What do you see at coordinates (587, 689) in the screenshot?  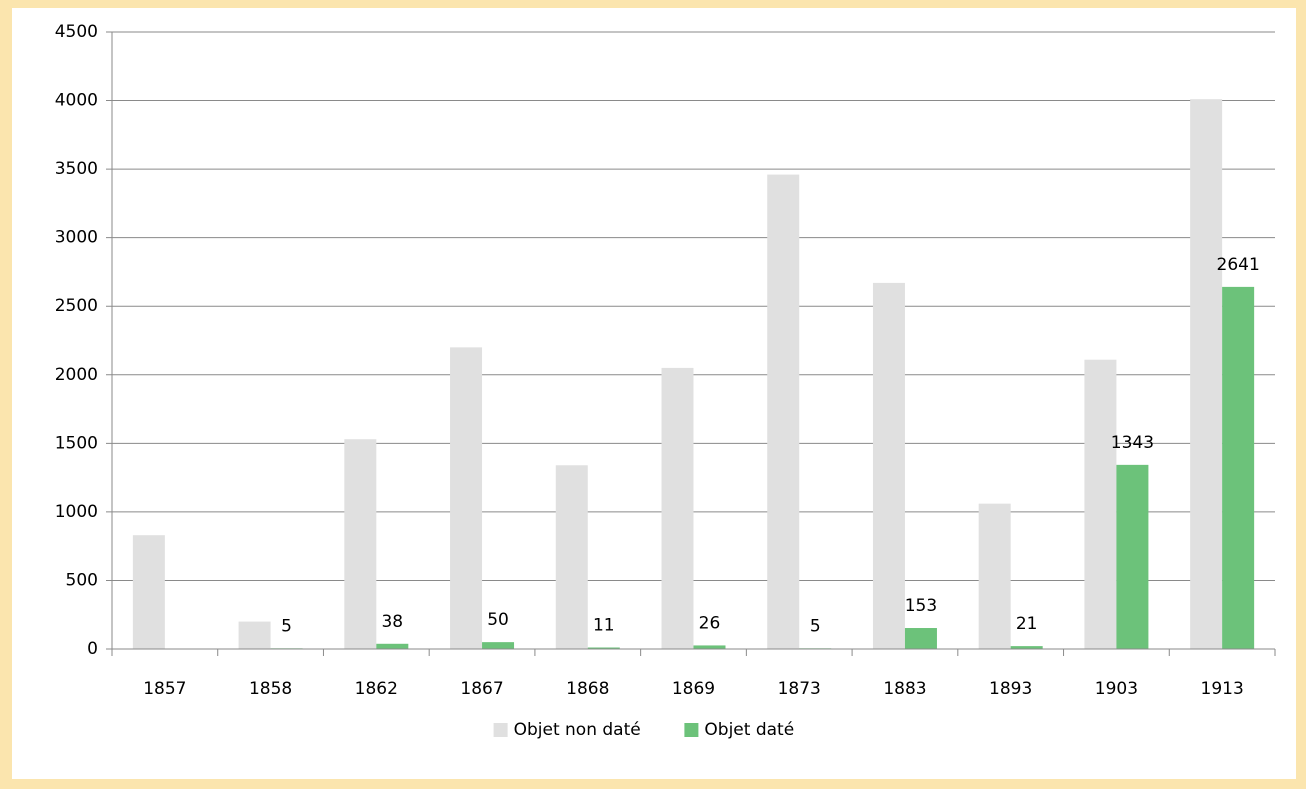 I see `x-tick-label: 1868` at bounding box center [587, 689].